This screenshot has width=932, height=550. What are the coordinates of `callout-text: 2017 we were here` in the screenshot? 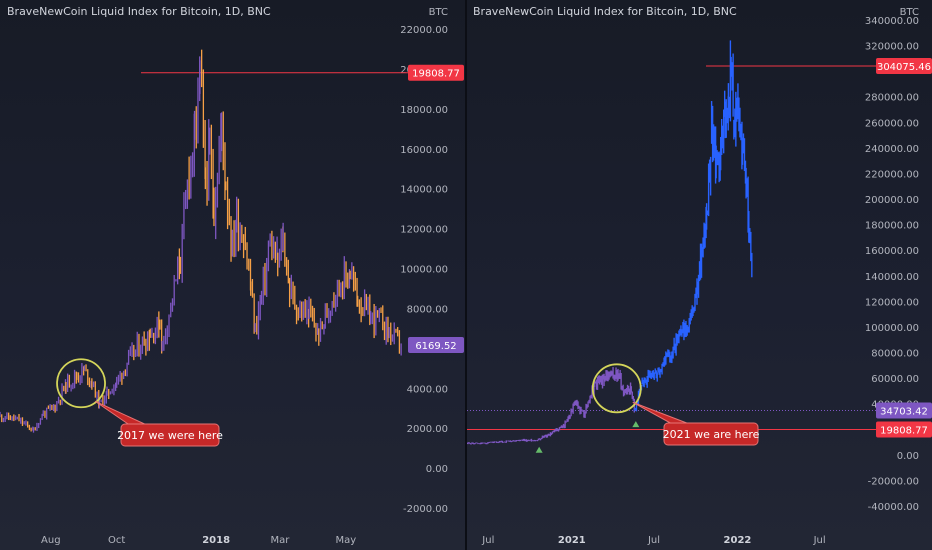 It's located at (170, 435).